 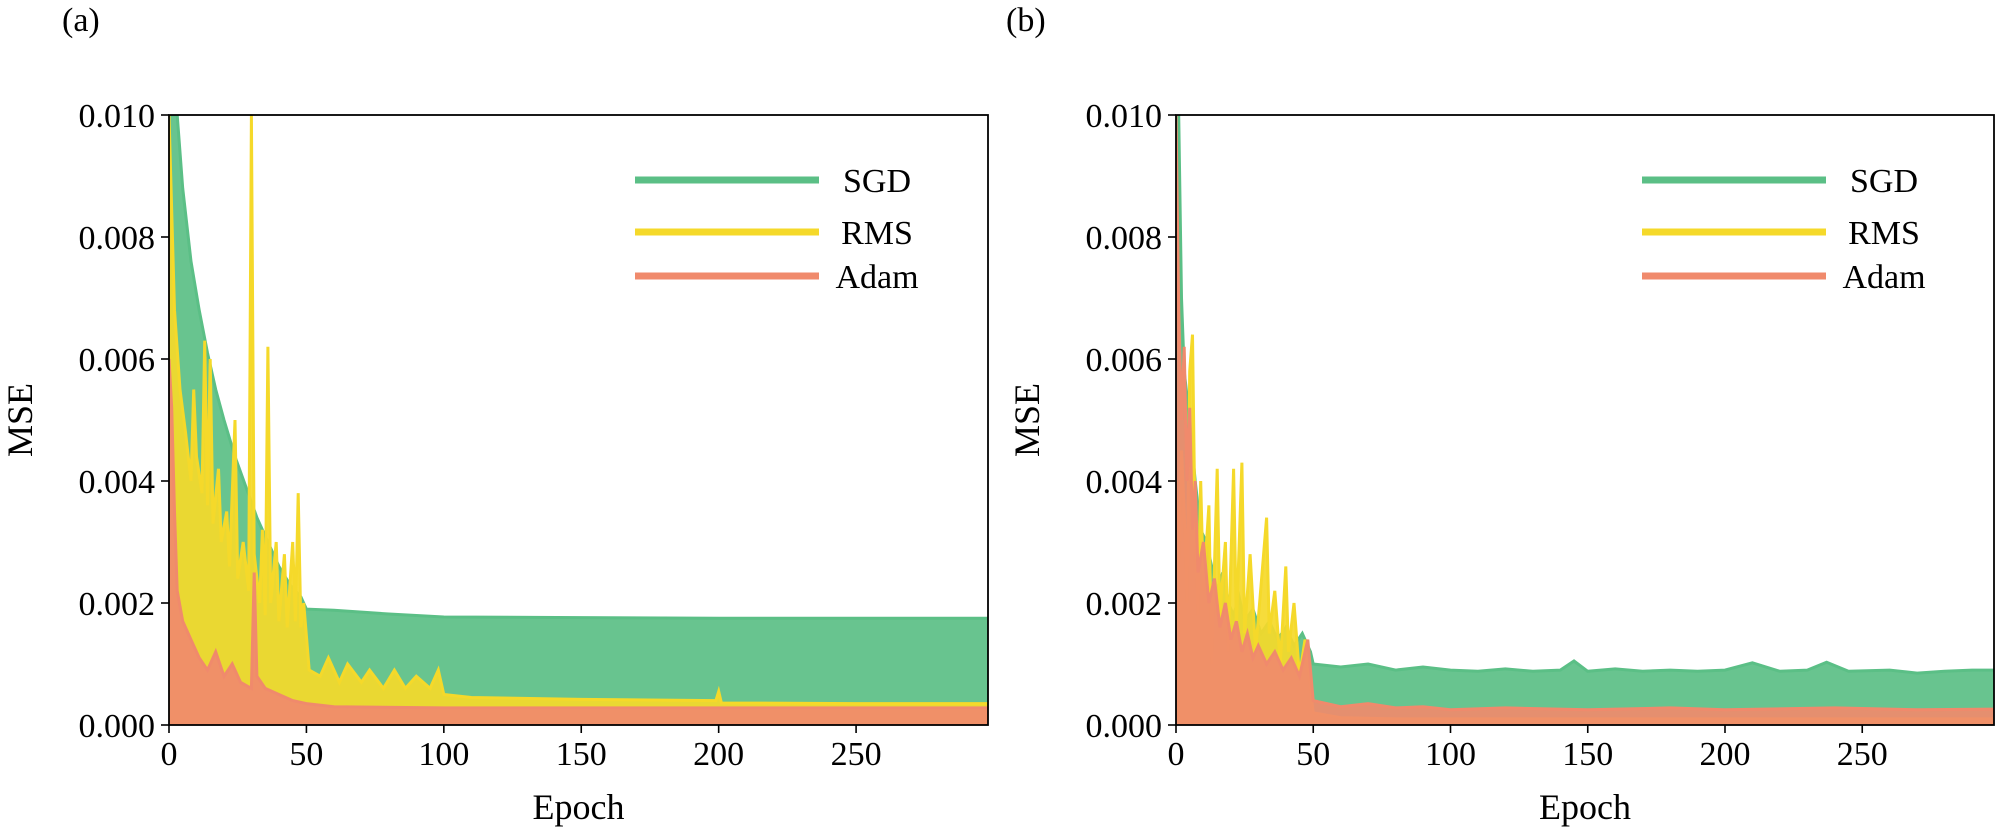 What do you see at coordinates (81, 20) in the screenshot?
I see `panel-label: (a)` at bounding box center [81, 20].